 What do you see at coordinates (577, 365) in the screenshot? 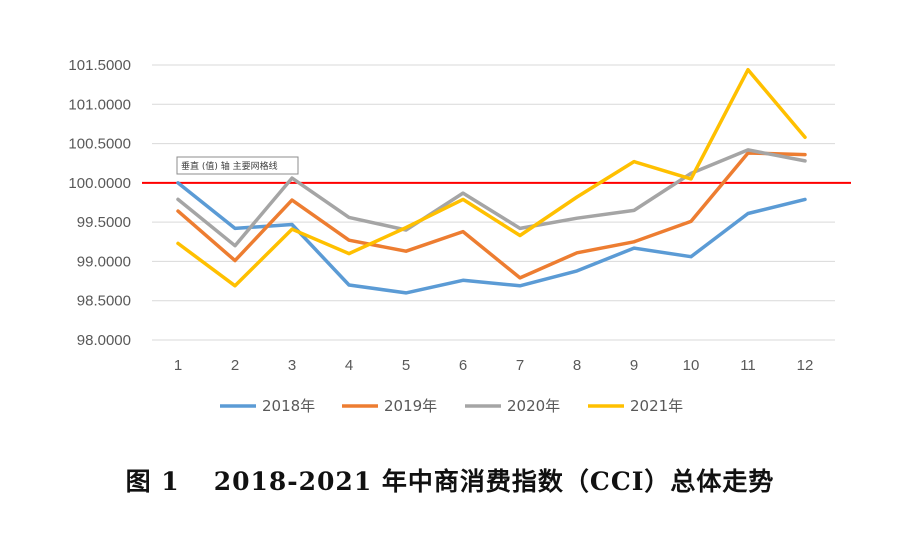
I see `x-tick-label: 8` at bounding box center [577, 365].